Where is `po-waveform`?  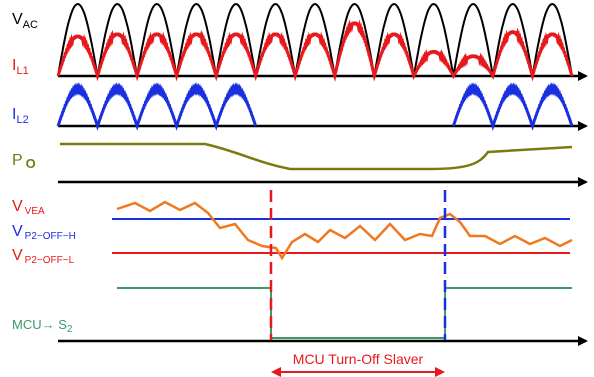 po-waveform is located at coordinates (316, 156).